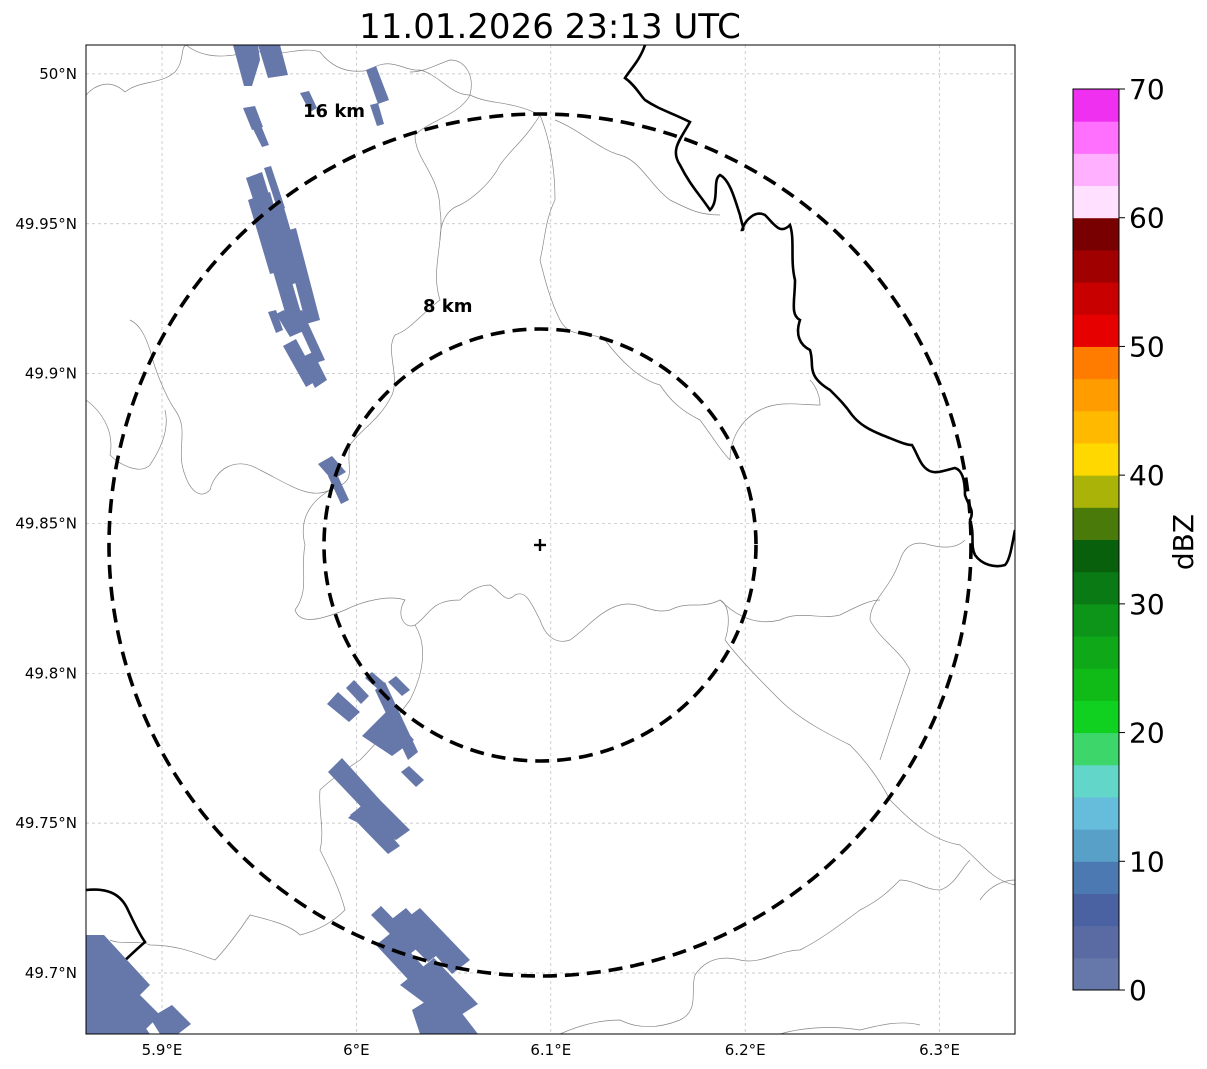  I want to click on lon-tick-label: 6.1°E, so click(550, 1050).